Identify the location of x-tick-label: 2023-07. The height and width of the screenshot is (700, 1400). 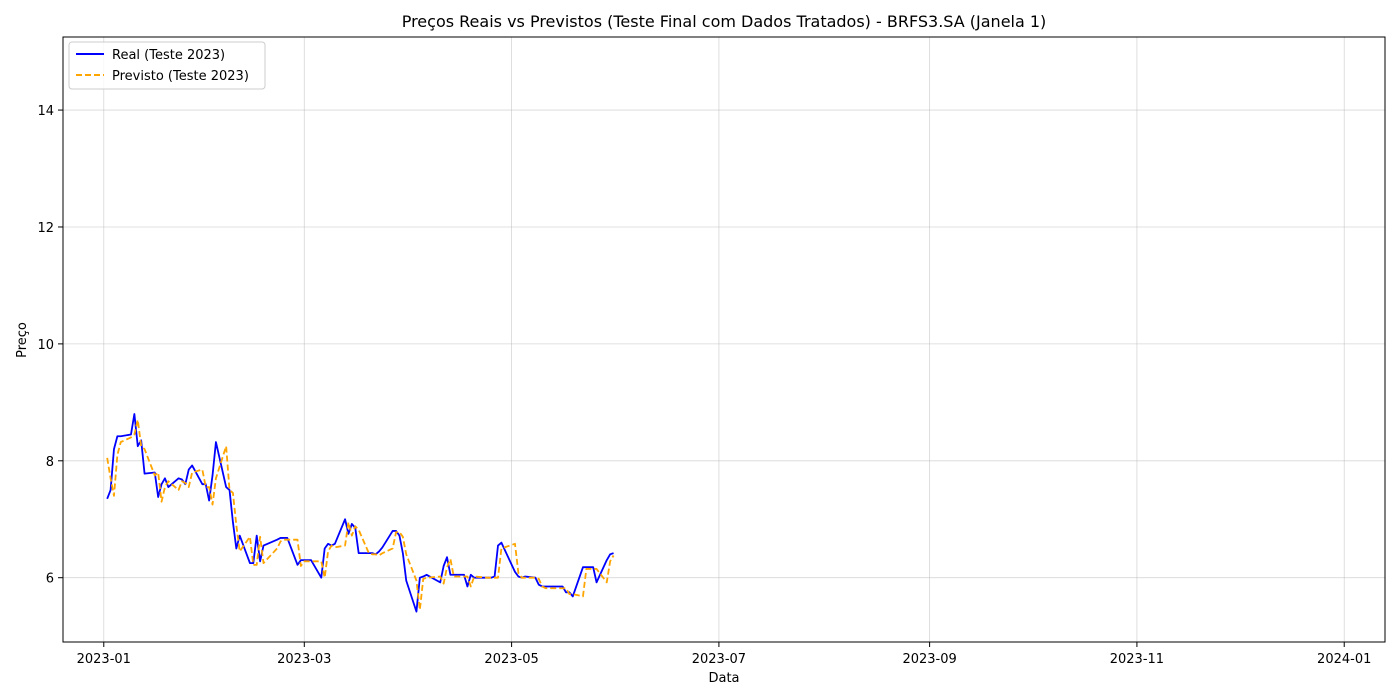
(719, 659).